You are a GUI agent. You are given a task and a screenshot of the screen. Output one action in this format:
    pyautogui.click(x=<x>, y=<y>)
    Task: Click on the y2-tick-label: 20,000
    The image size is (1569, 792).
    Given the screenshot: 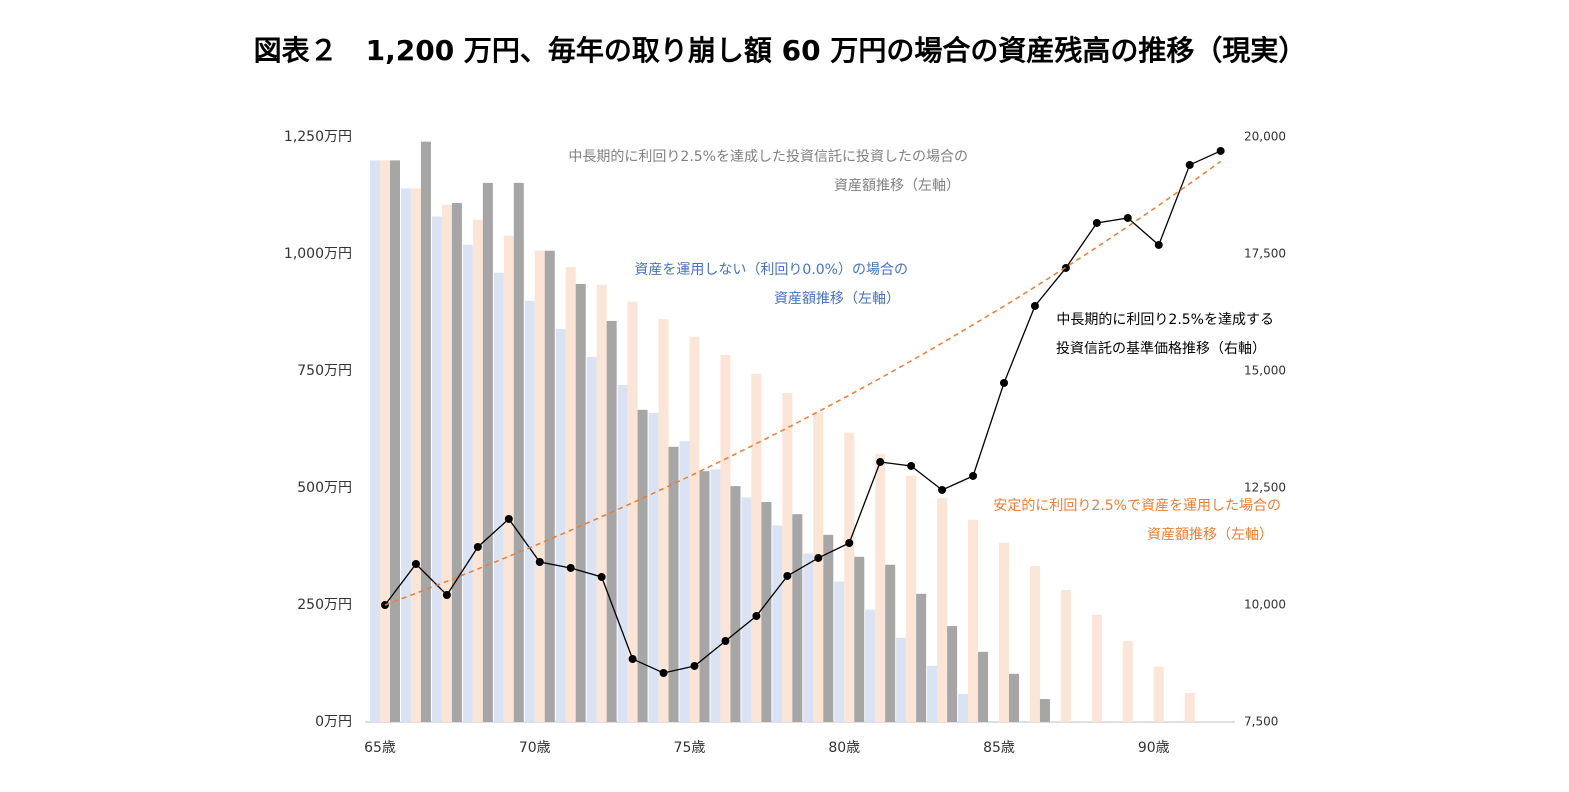 What is the action you would take?
    pyautogui.click(x=1265, y=137)
    